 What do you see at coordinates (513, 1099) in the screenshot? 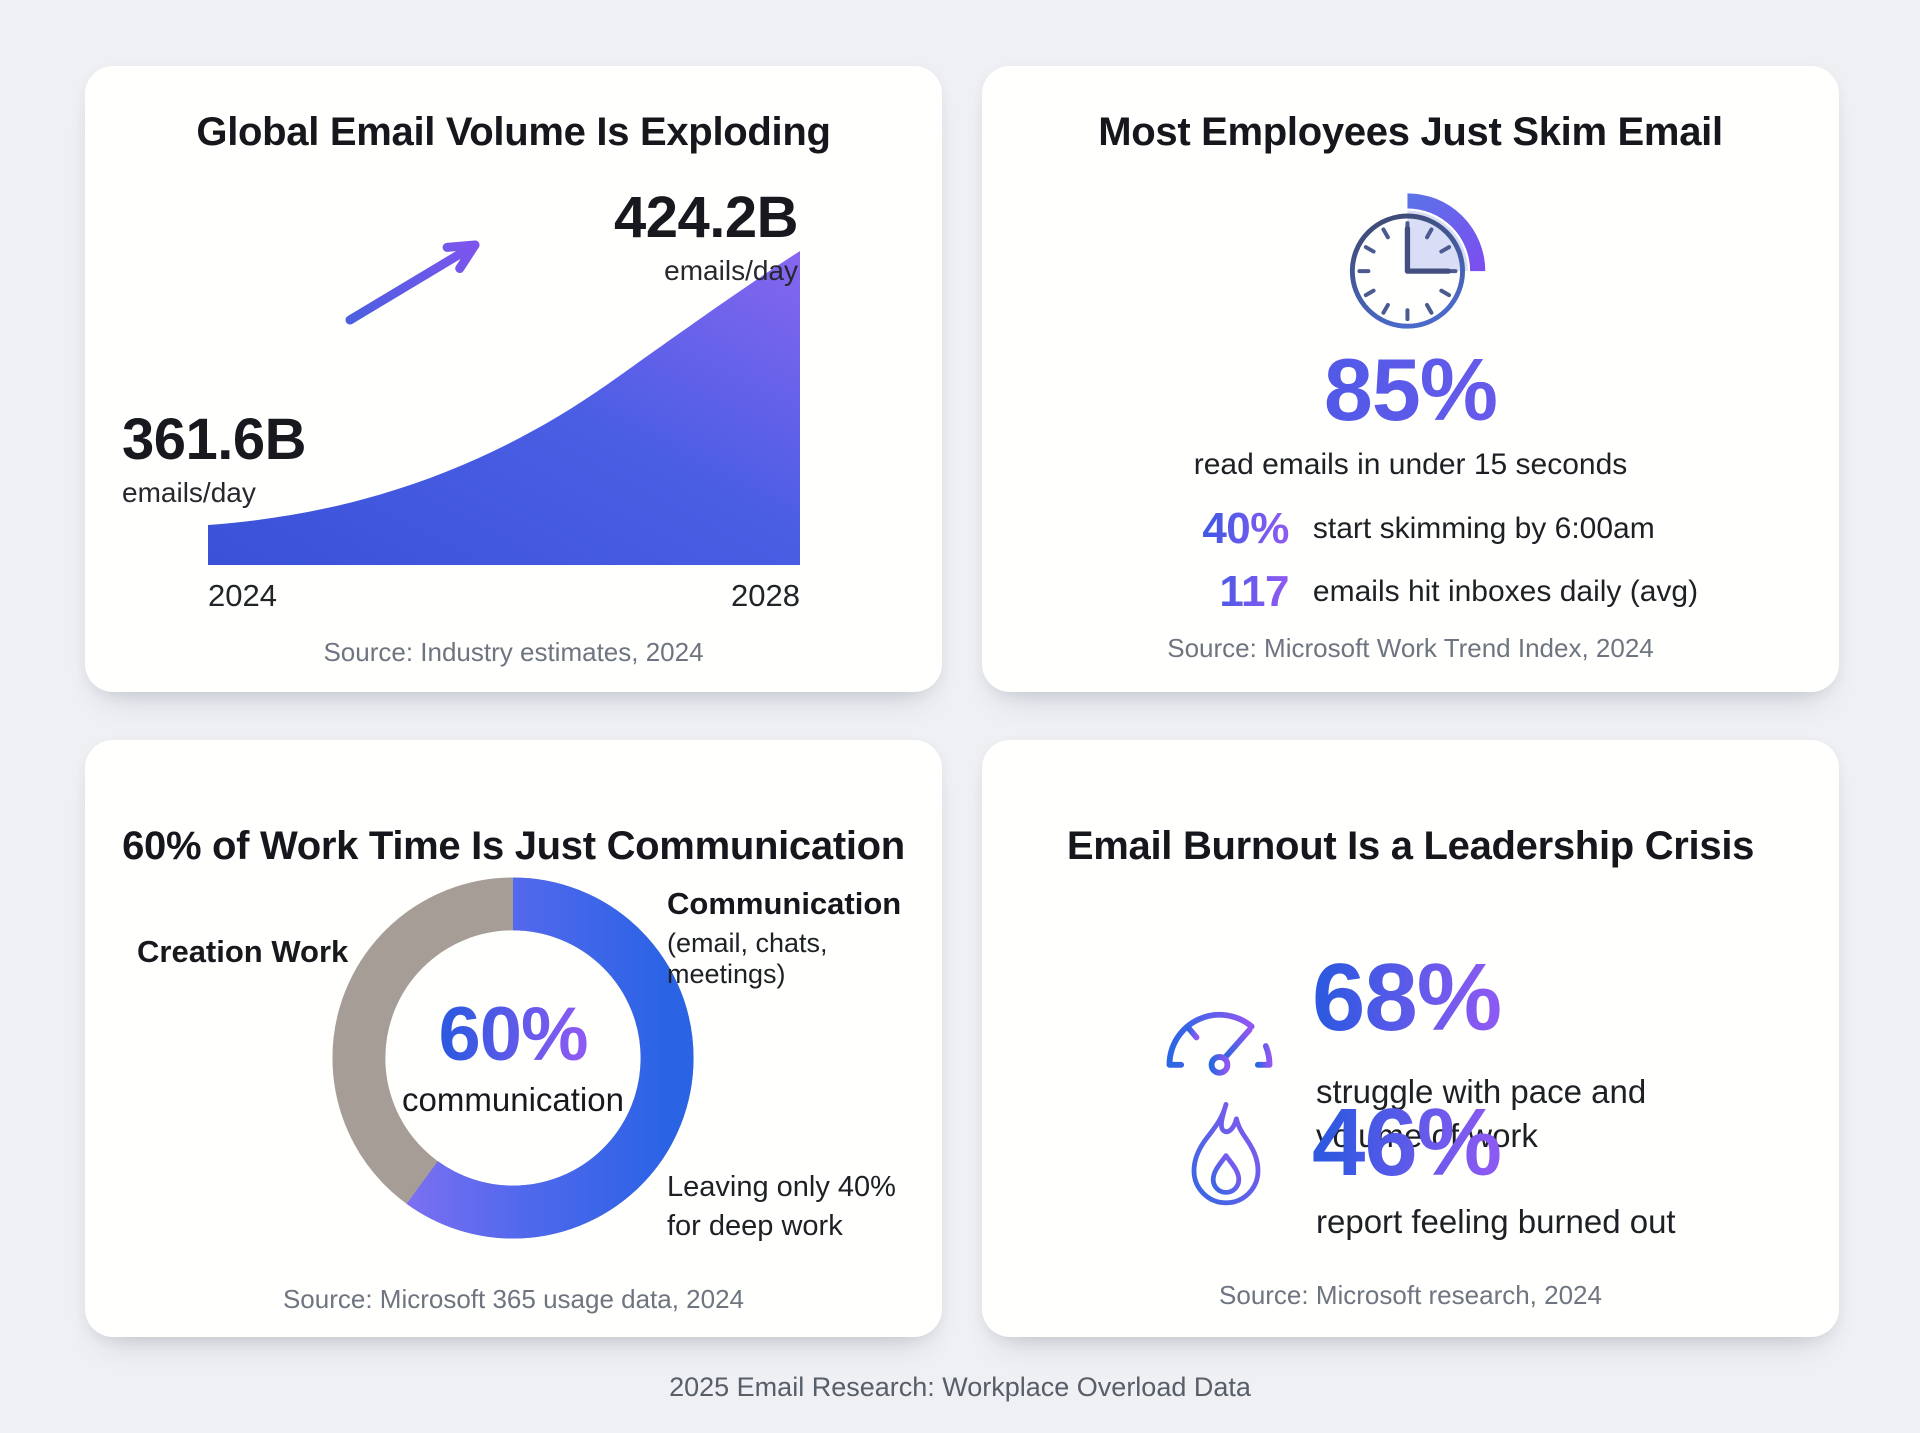
I see `donut-center-caption: communication` at bounding box center [513, 1099].